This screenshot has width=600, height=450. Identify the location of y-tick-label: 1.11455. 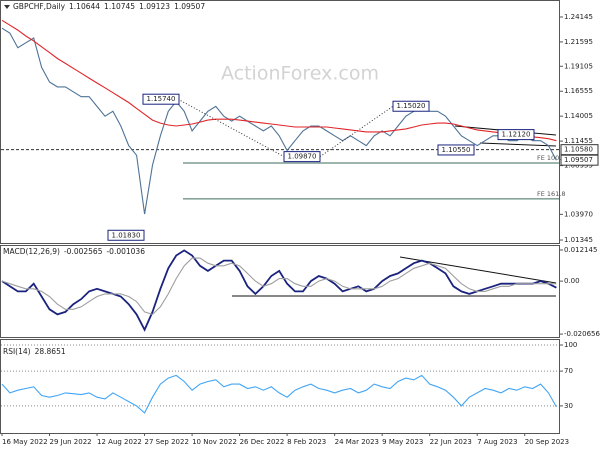
(578, 141).